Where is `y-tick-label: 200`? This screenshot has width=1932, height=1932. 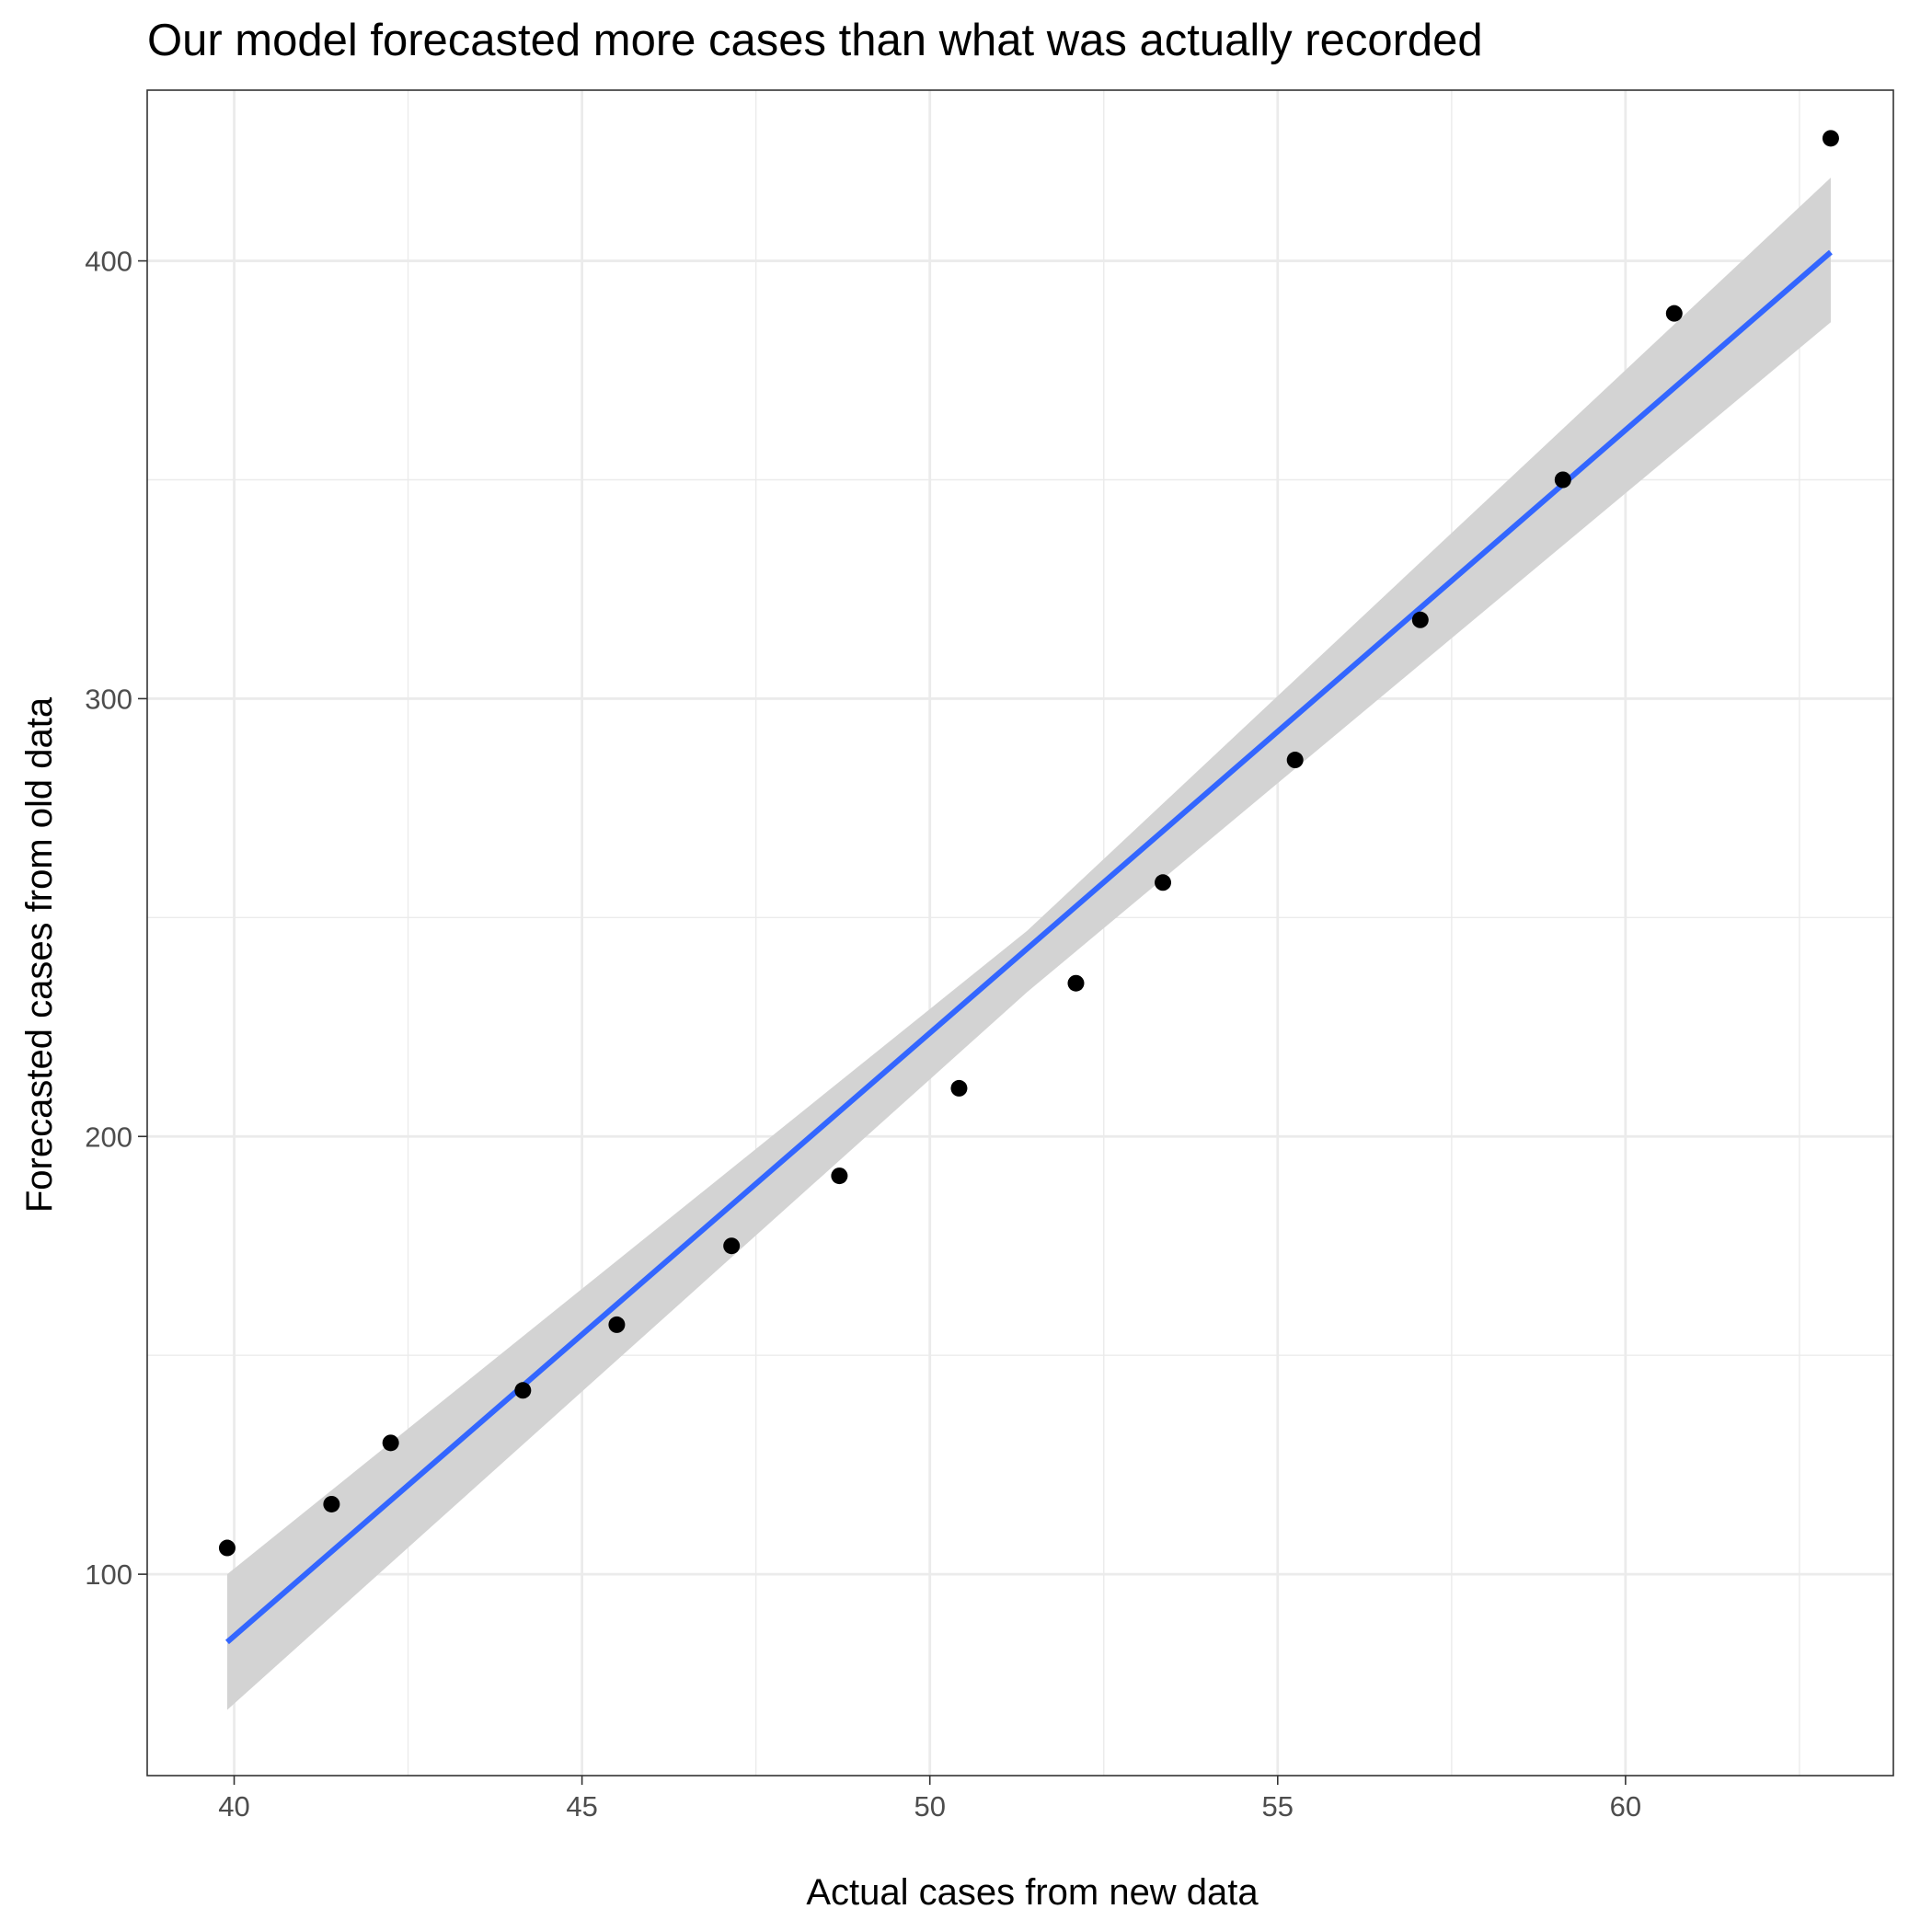
y-tick-label: 200 is located at coordinates (108, 1137).